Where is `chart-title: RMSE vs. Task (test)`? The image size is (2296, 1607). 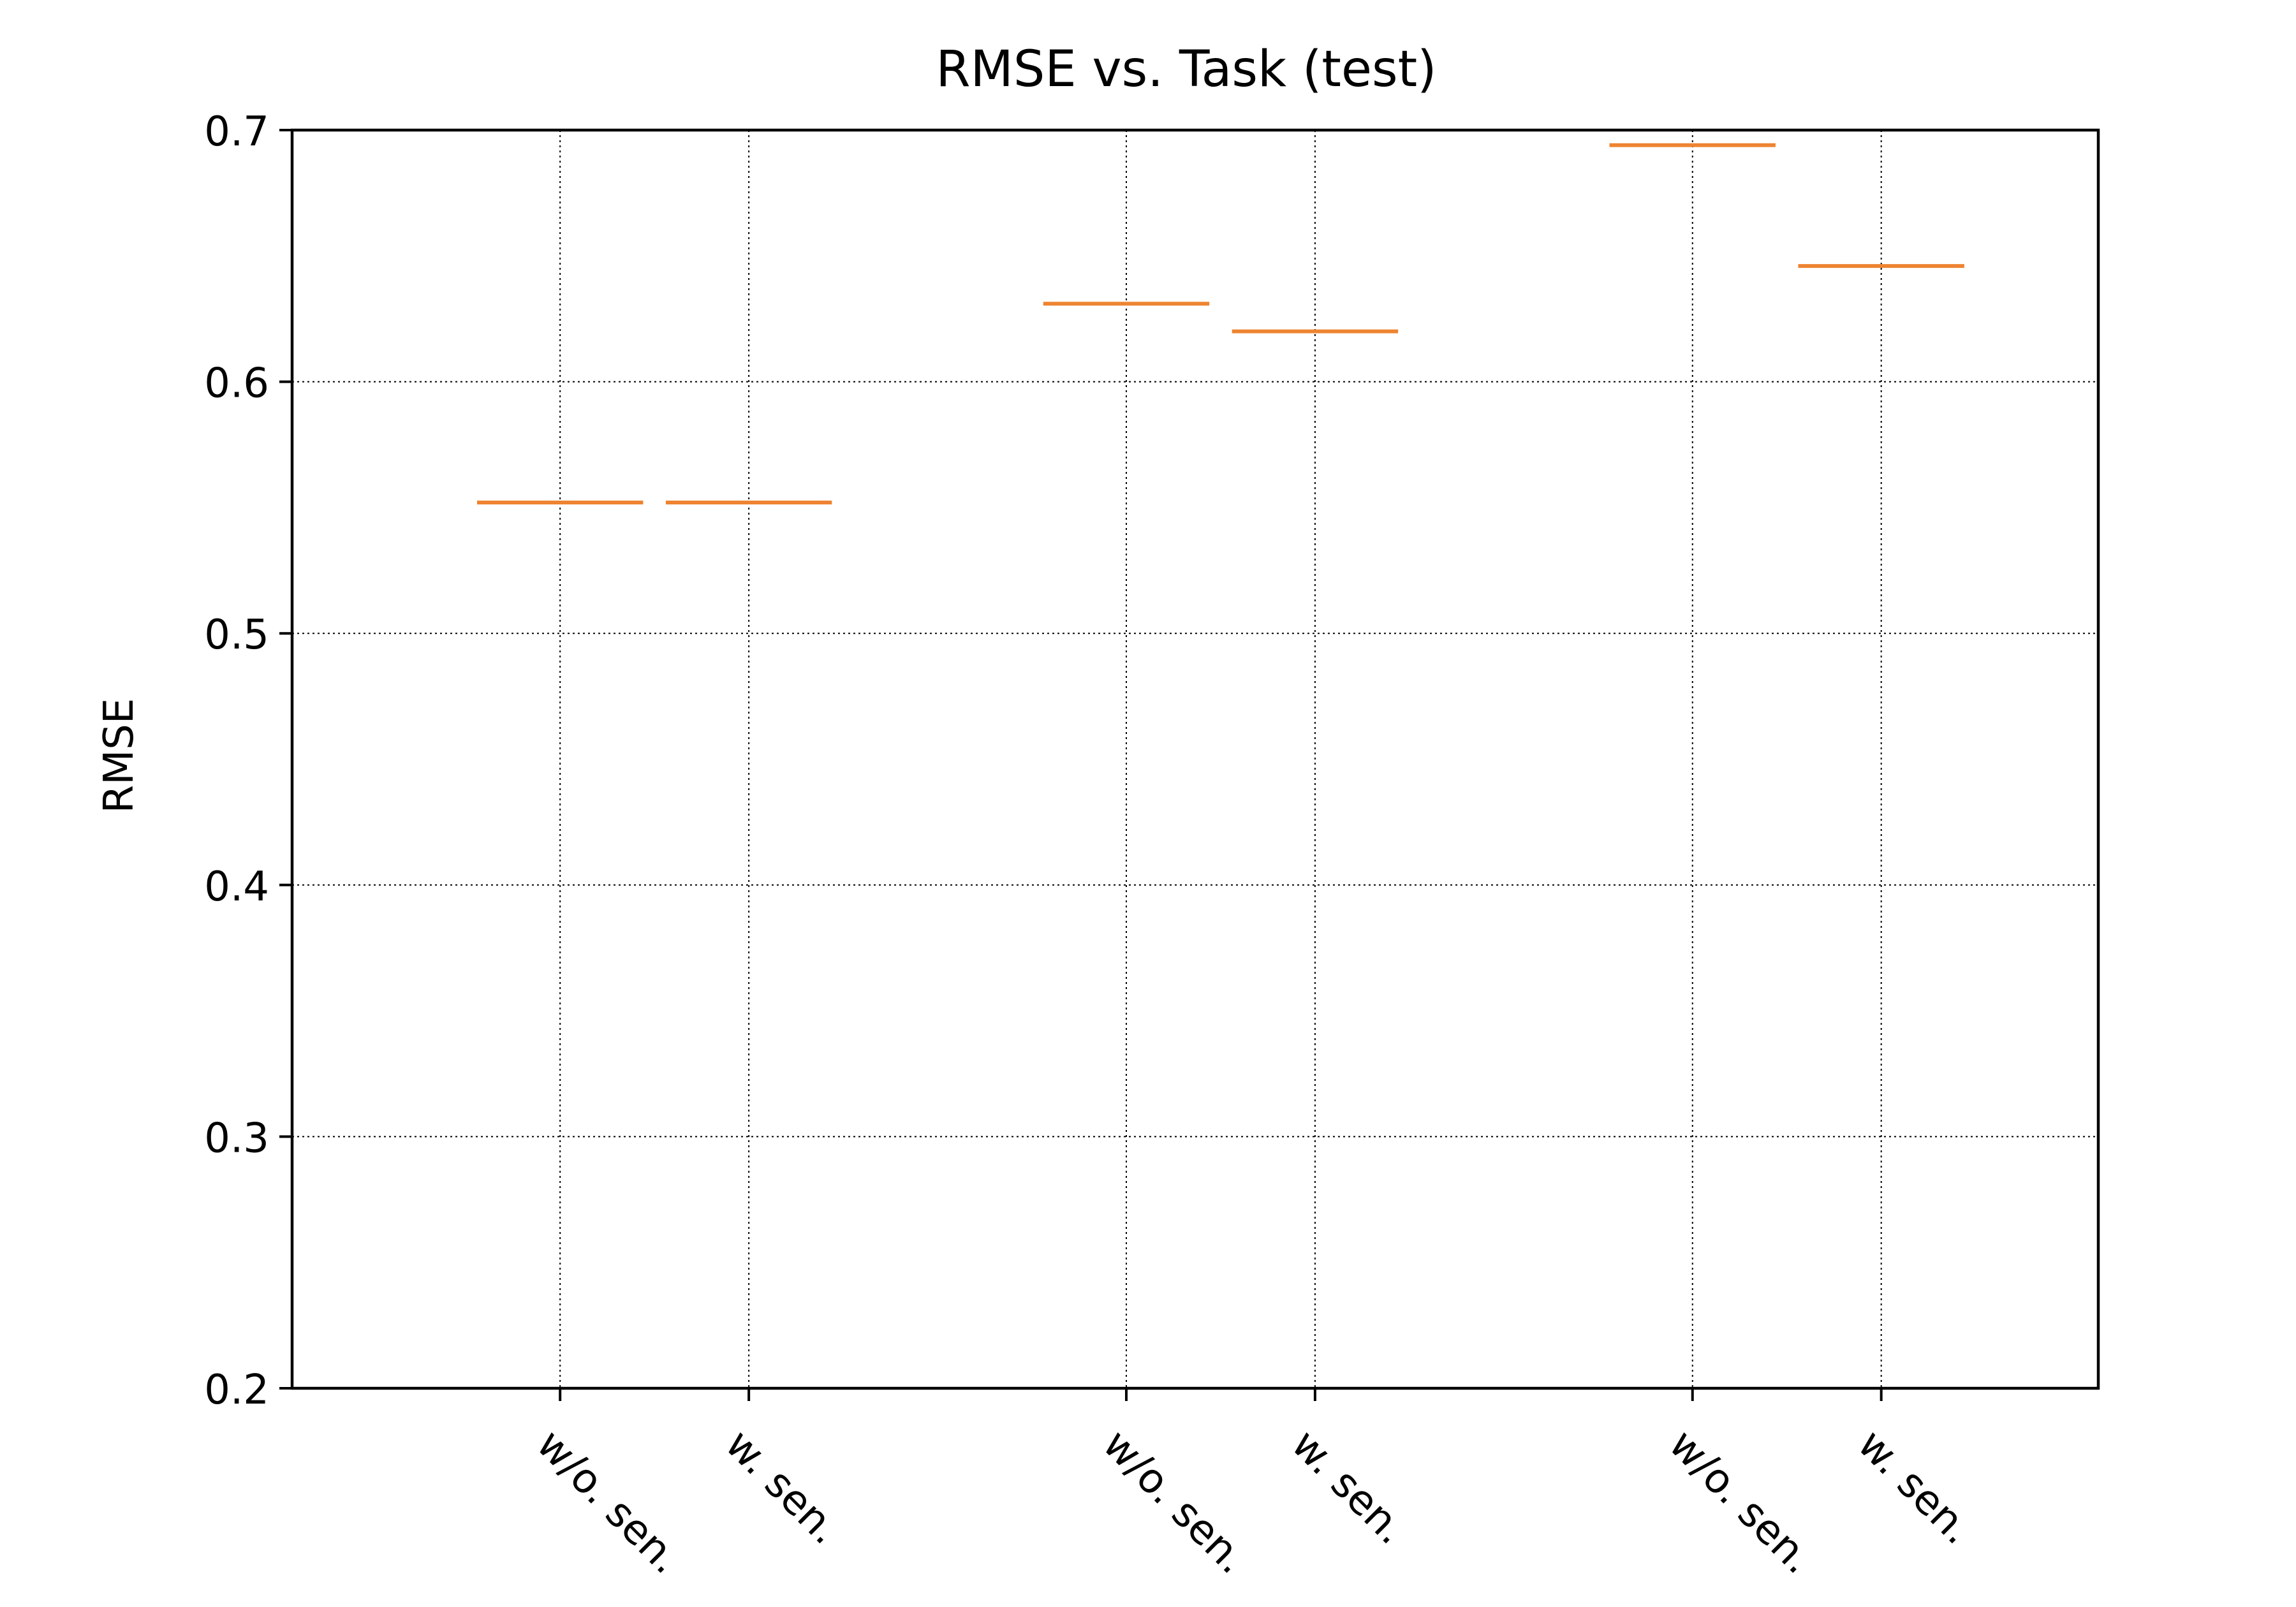
chart-title: RMSE vs. Task (test) is located at coordinates (1186, 69).